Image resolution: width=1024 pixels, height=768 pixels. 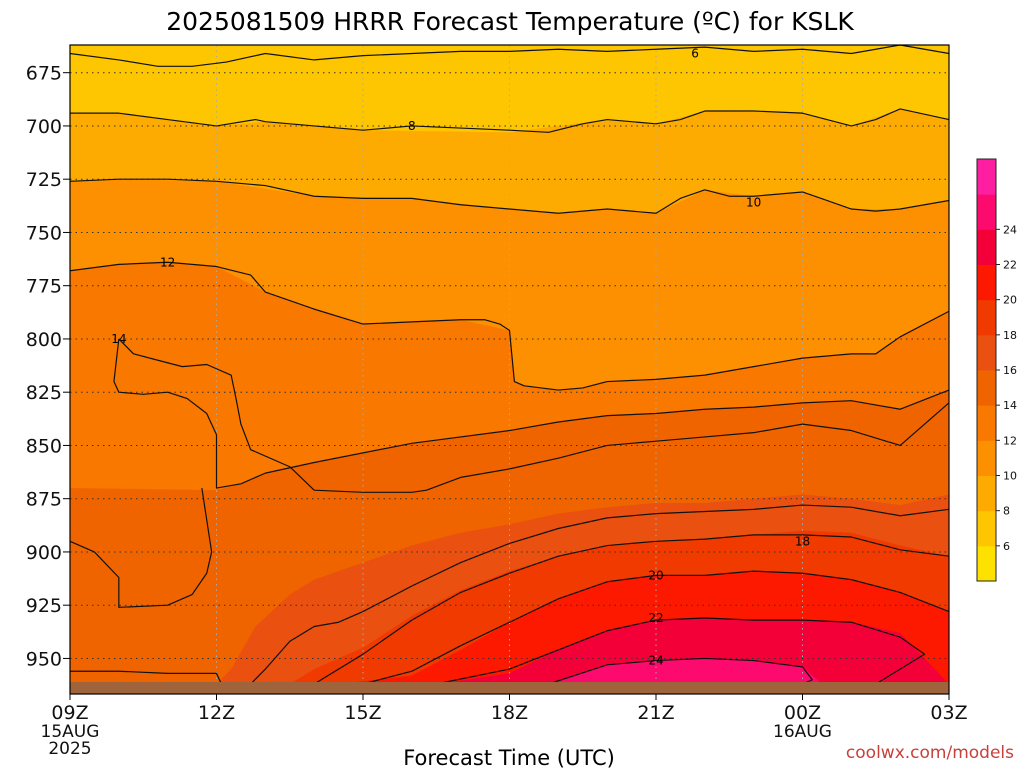 I want to click on colorbar-tick-label: 18, so click(x=1010, y=335).